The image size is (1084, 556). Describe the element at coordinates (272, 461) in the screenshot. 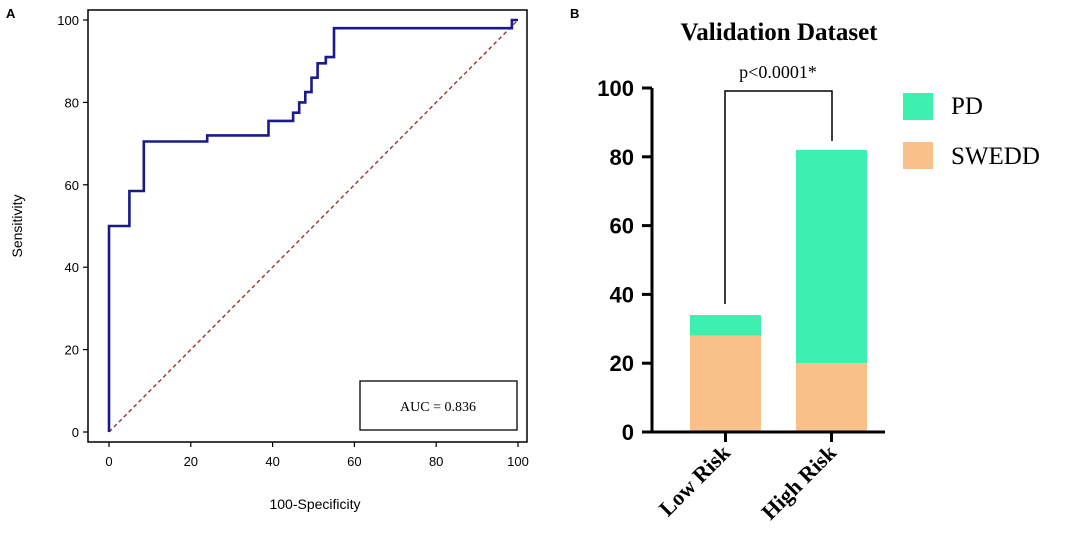

I see `roc-x-tick-label: 40` at that location.